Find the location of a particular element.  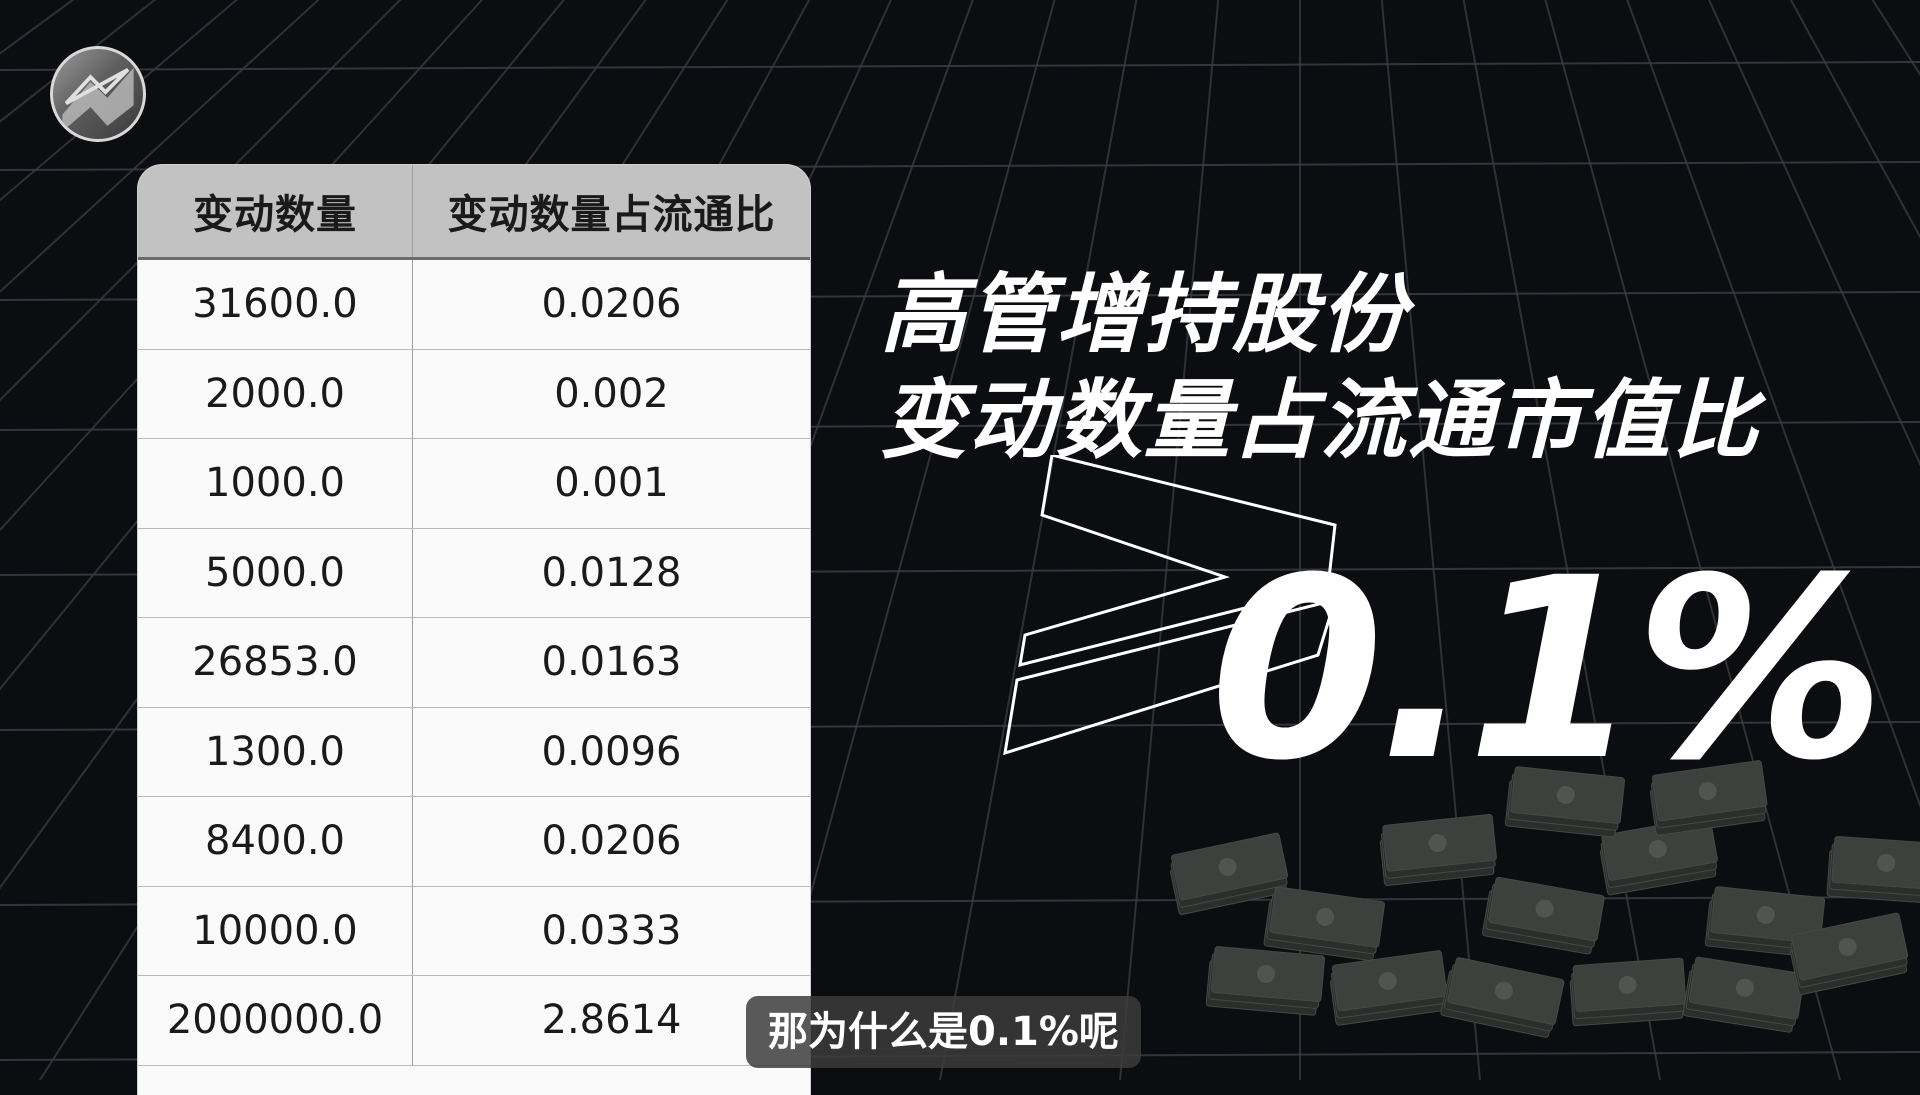

header-change-ratio: 变动数量占流通比 is located at coordinates (611, 215).